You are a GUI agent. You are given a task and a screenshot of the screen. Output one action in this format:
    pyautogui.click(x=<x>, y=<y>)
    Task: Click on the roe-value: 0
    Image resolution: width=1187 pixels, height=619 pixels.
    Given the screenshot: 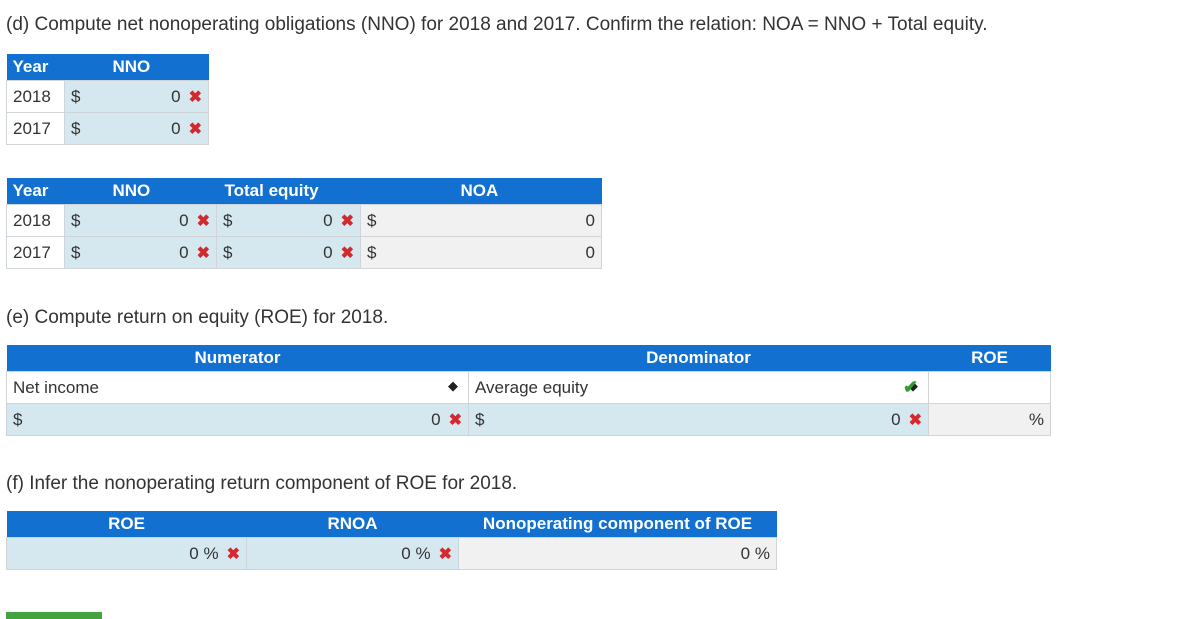 What is the action you would take?
    pyautogui.click(x=194, y=553)
    